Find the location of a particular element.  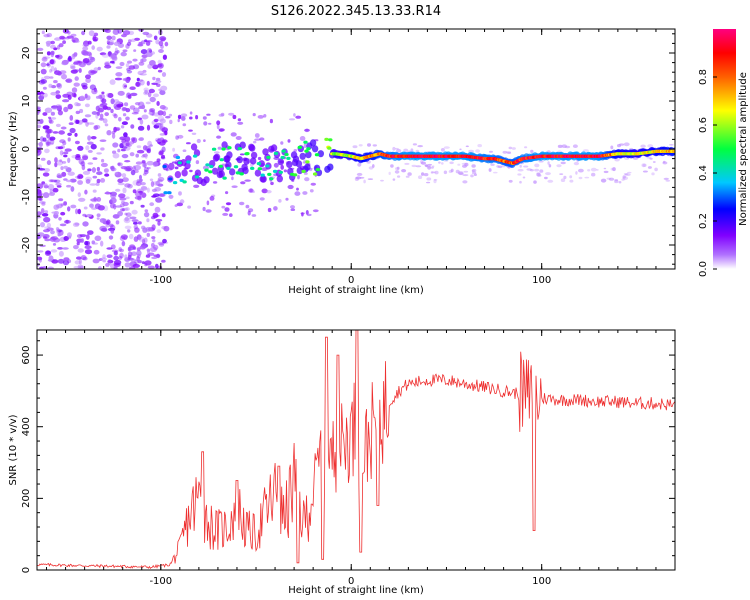

spectrogram-y-tick-label: -10 is located at coordinates (26, 197).